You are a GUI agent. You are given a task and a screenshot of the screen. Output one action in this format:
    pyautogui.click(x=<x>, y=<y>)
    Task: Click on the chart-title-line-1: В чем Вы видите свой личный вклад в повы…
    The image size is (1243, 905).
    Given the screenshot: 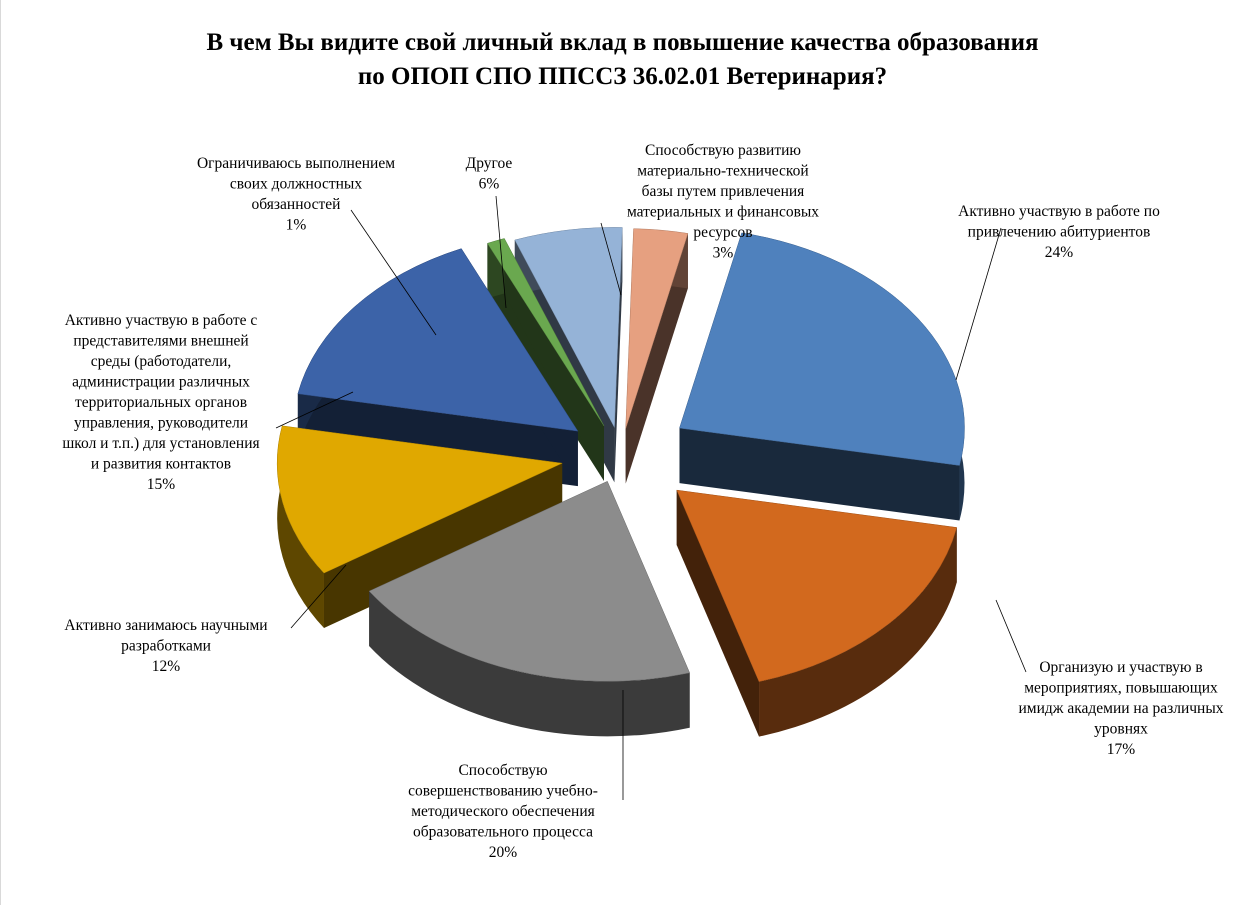 What is the action you would take?
    pyautogui.click(x=622, y=42)
    